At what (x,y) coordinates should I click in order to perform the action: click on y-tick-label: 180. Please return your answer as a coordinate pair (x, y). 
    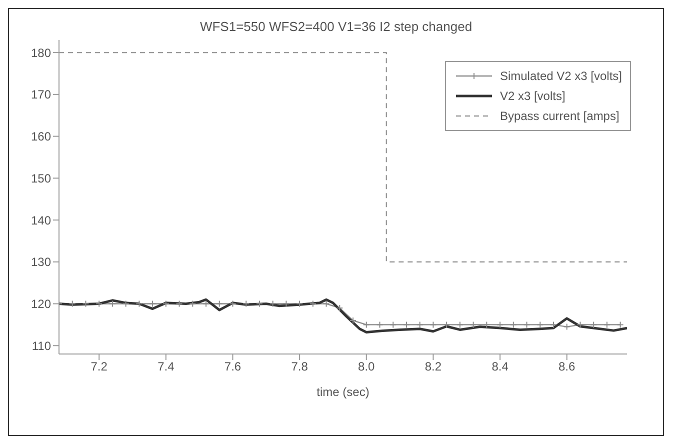
    Looking at the image, I should click on (41, 53).